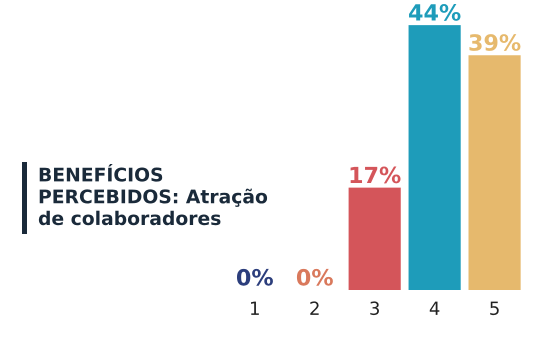 The image size is (551, 338). What do you see at coordinates (494, 42) in the screenshot?
I see `data-label: 39%` at bounding box center [494, 42].